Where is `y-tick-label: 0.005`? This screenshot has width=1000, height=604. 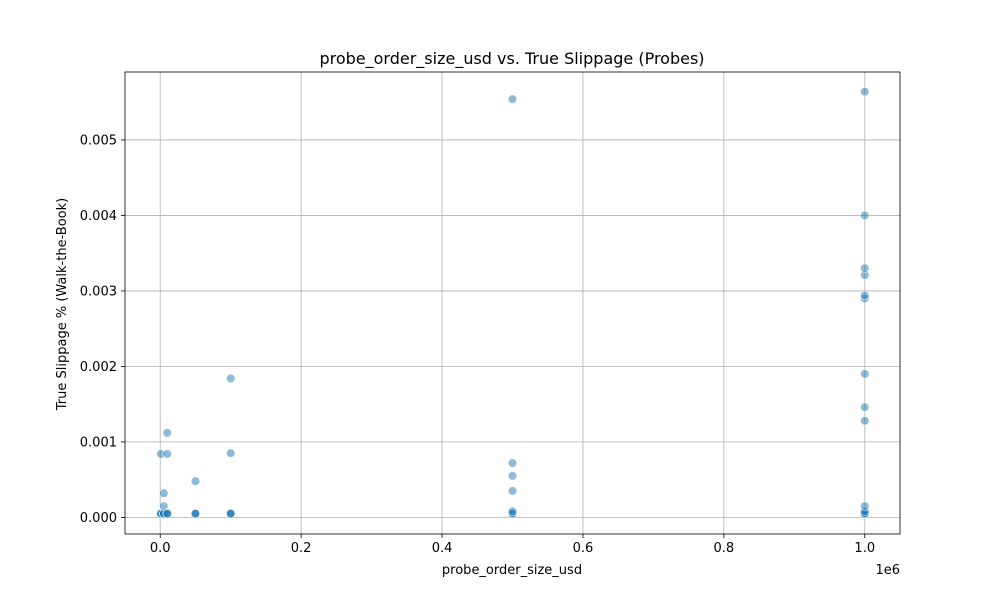
y-tick-label: 0.005 is located at coordinates (98, 140).